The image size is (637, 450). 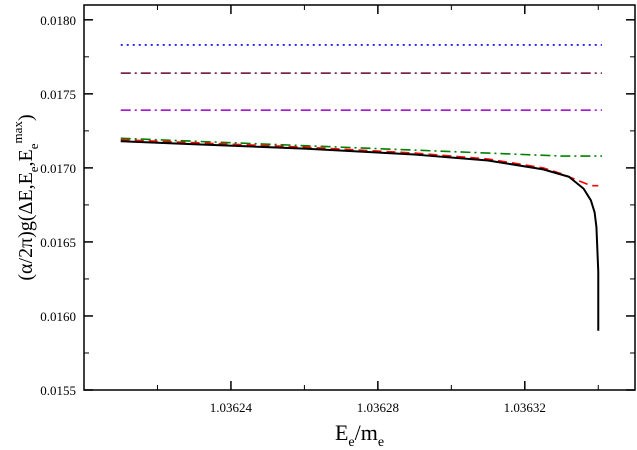 What do you see at coordinates (58, 94) in the screenshot?
I see `y-tick-label: 0.0175` at bounding box center [58, 94].